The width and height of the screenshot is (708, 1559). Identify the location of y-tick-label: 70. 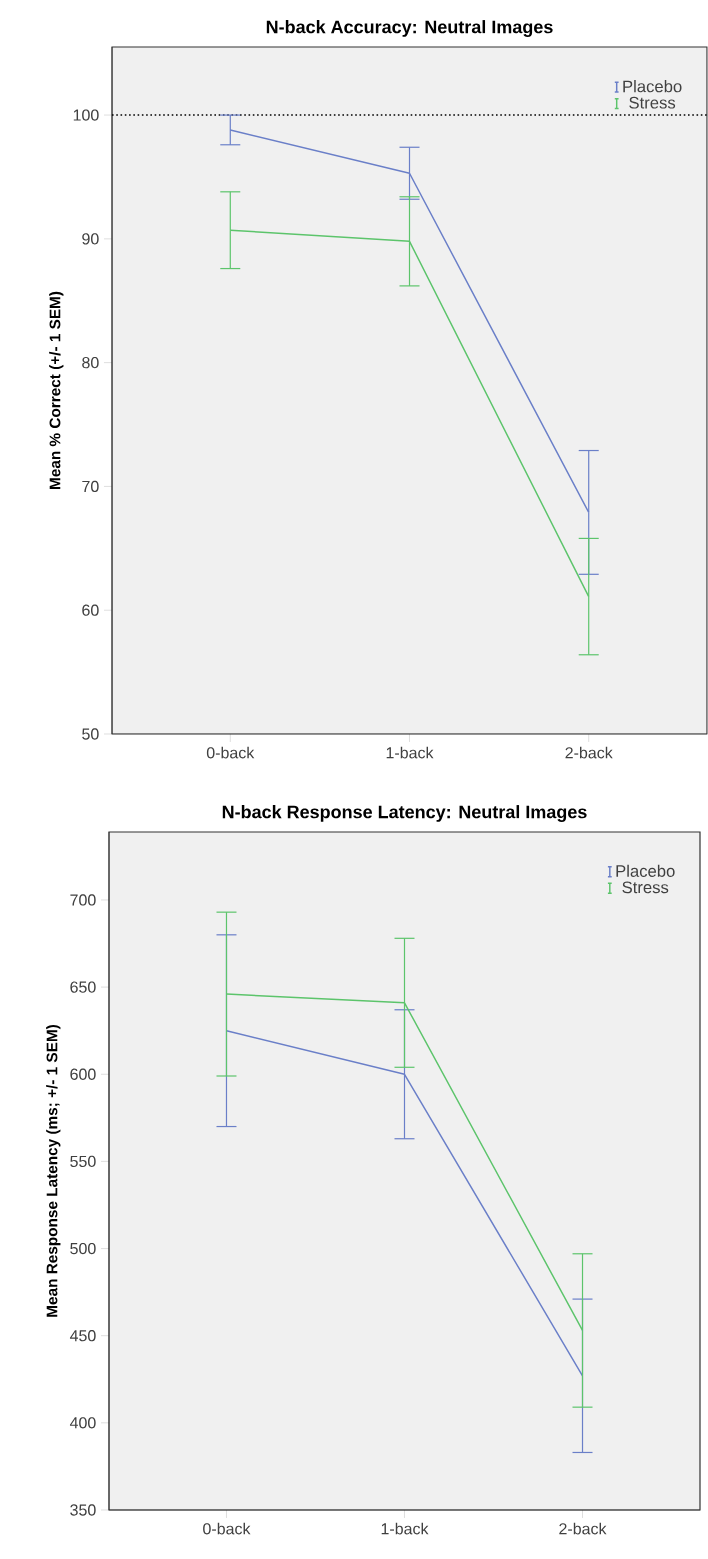
(90, 486).